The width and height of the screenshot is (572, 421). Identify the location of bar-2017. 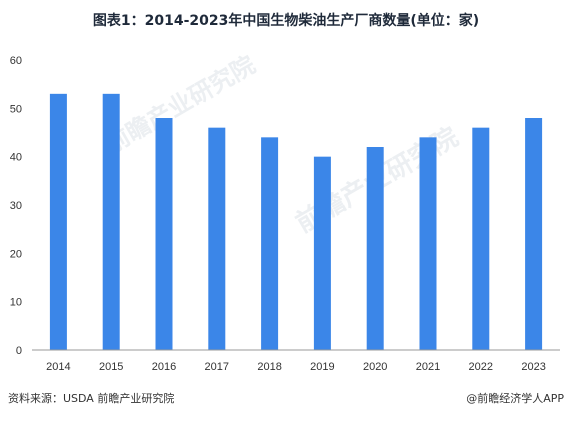
(217, 239).